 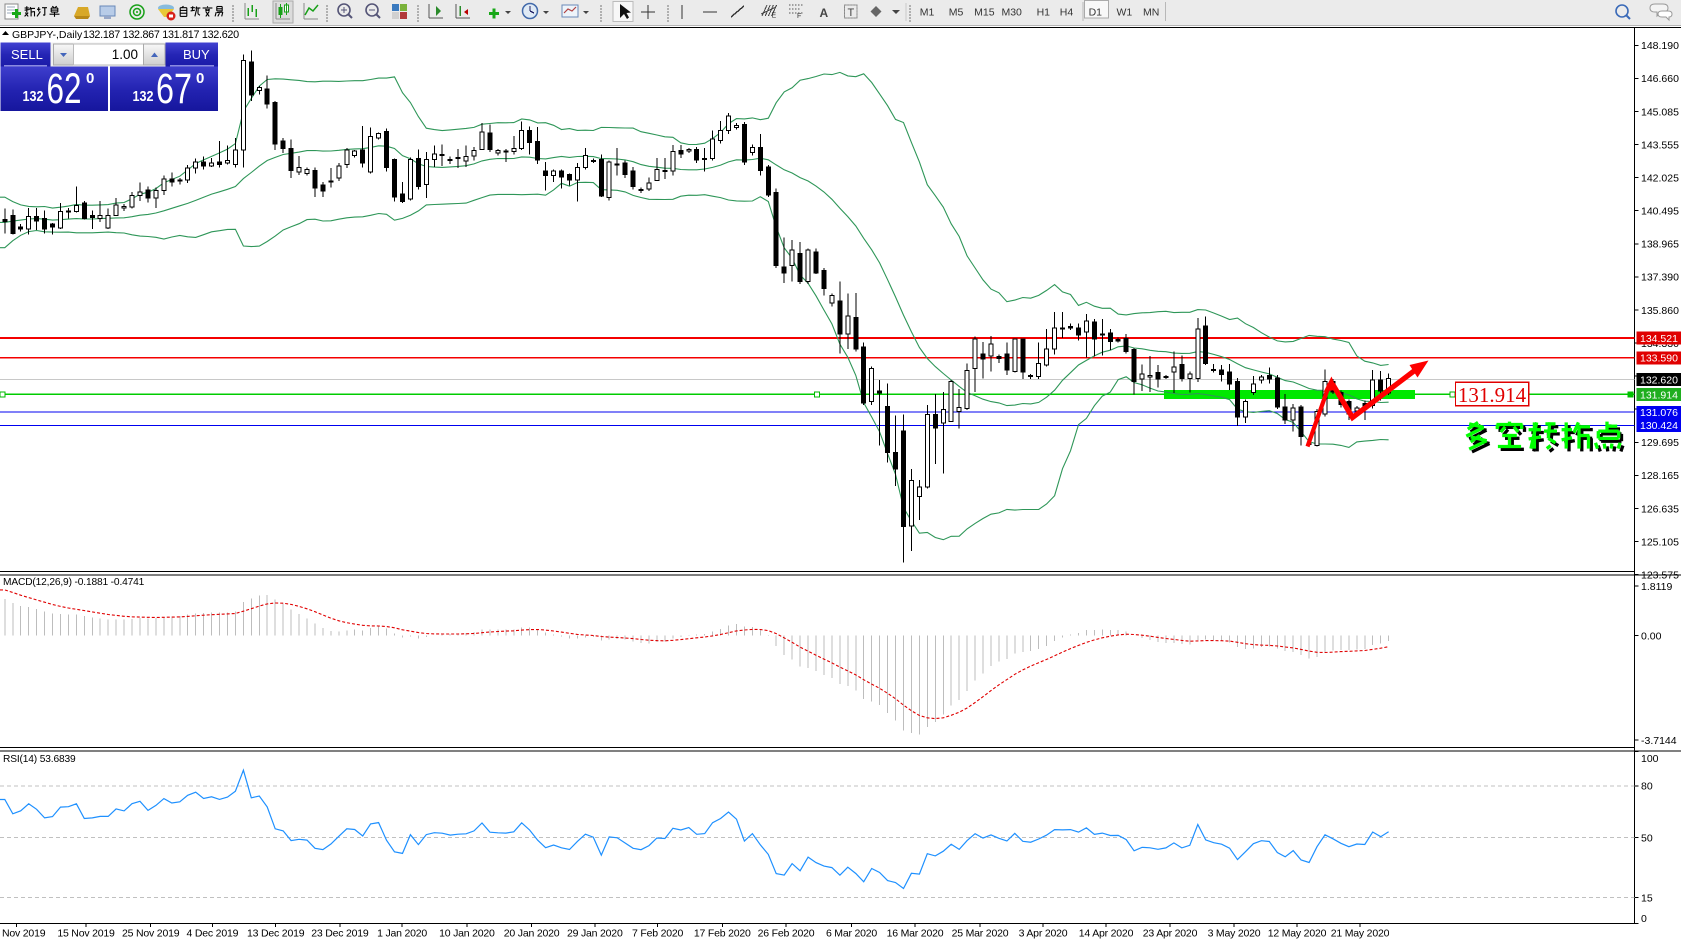 What do you see at coordinates (1660, 542) in the screenshot?
I see `svg-text: 125.105` at bounding box center [1660, 542].